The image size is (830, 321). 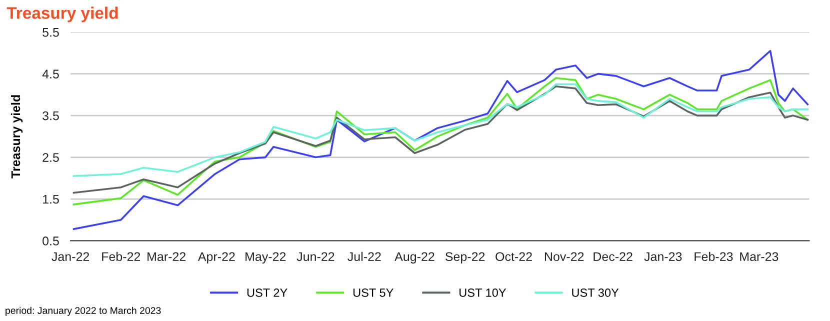 I want to click on legend-label: UST 10Y, so click(x=483, y=292).